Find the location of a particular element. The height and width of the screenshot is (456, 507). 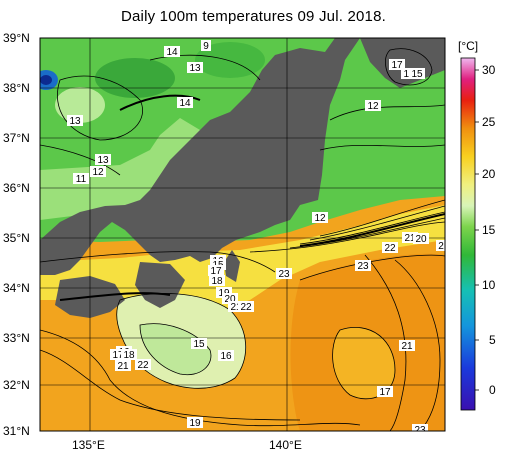

lat-label: 36°N is located at coordinates (16, 188).